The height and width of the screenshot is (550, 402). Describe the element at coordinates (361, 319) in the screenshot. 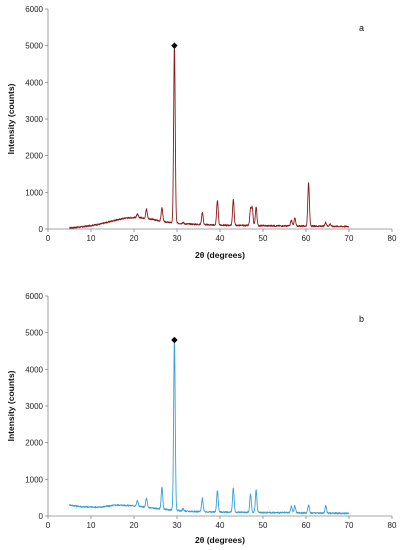

I see `panel-letter: b` at that location.